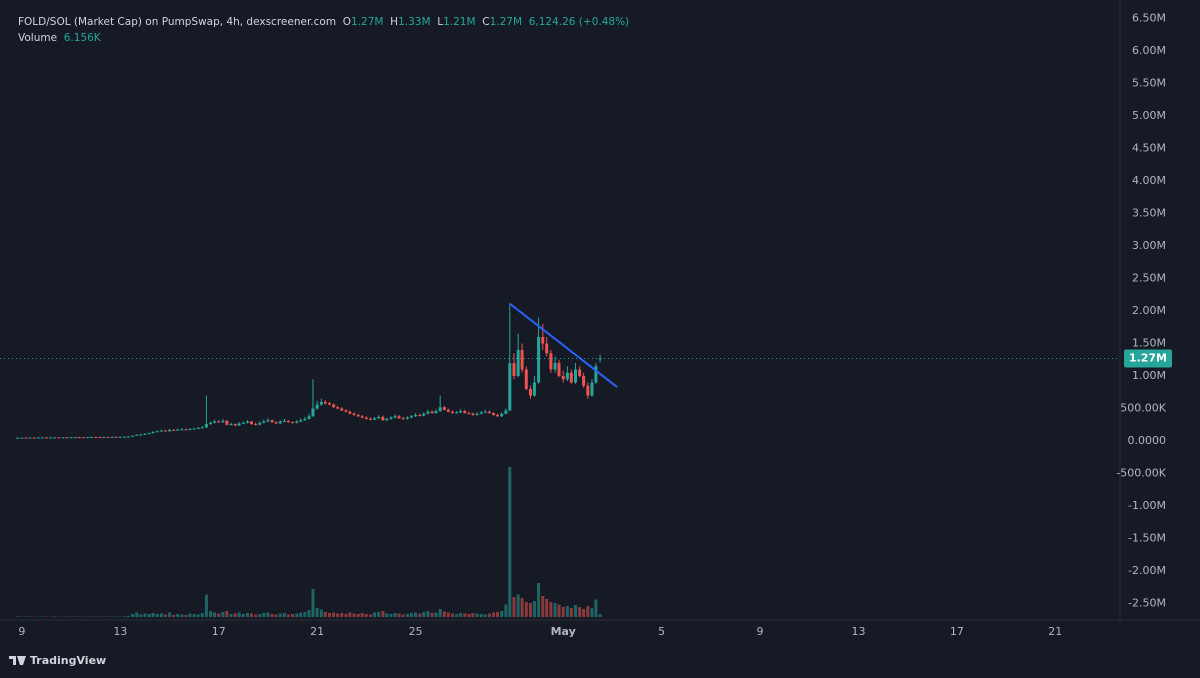 The image size is (1200, 678). Describe the element at coordinates (57, 660) in the screenshot. I see `brand-logo: TradingView` at that location.